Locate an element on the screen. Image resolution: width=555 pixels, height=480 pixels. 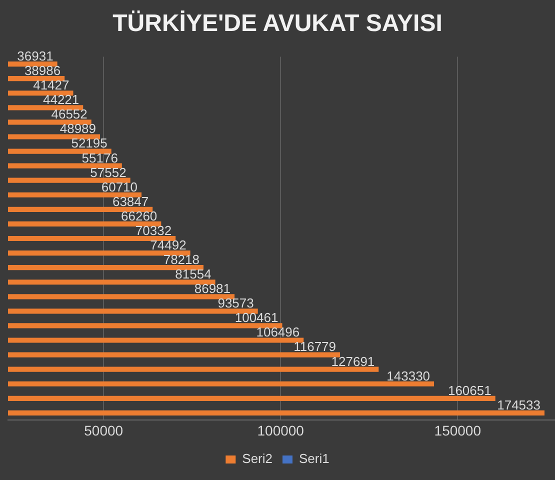
data-label: 78218 is located at coordinates (181, 260).